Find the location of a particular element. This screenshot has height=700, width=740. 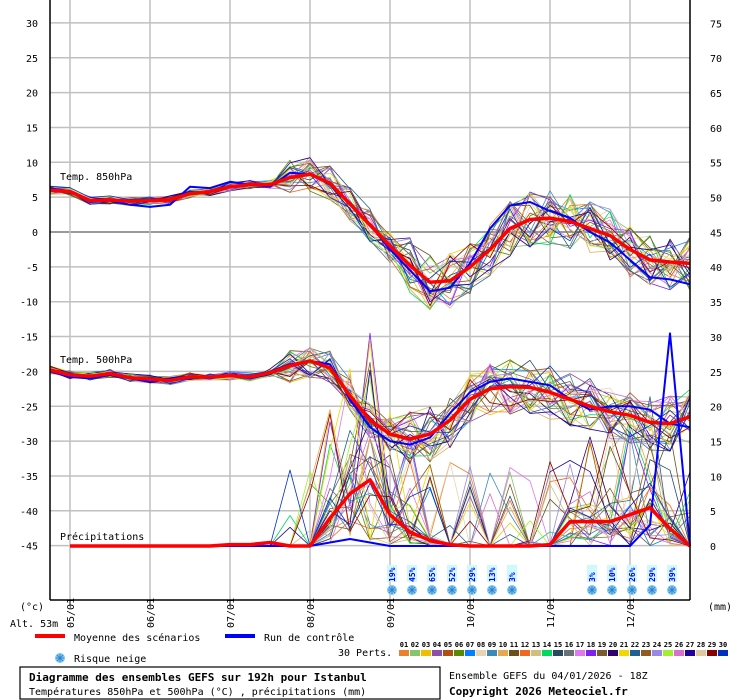

snow-risk-pct: 13% is located at coordinates (492, 574).